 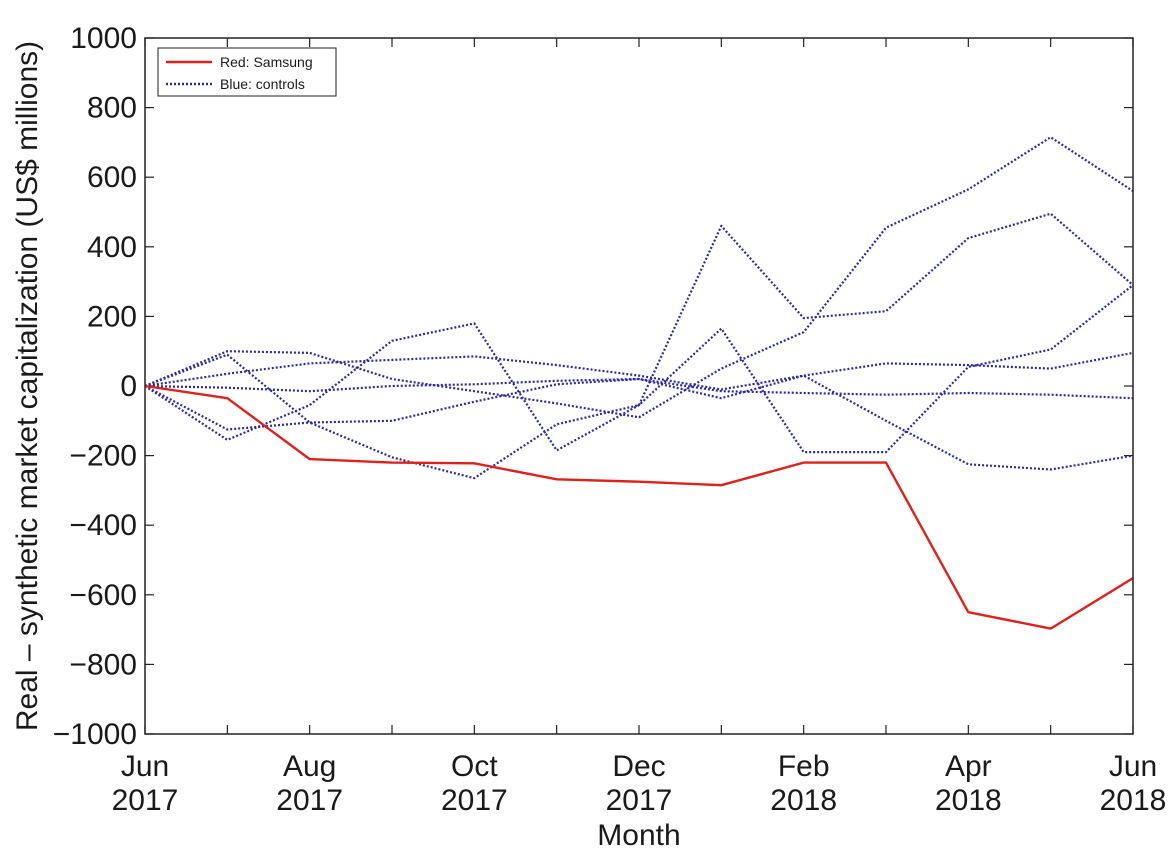 What do you see at coordinates (103, 38) in the screenshot?
I see `y-tick-label: 1000` at bounding box center [103, 38].